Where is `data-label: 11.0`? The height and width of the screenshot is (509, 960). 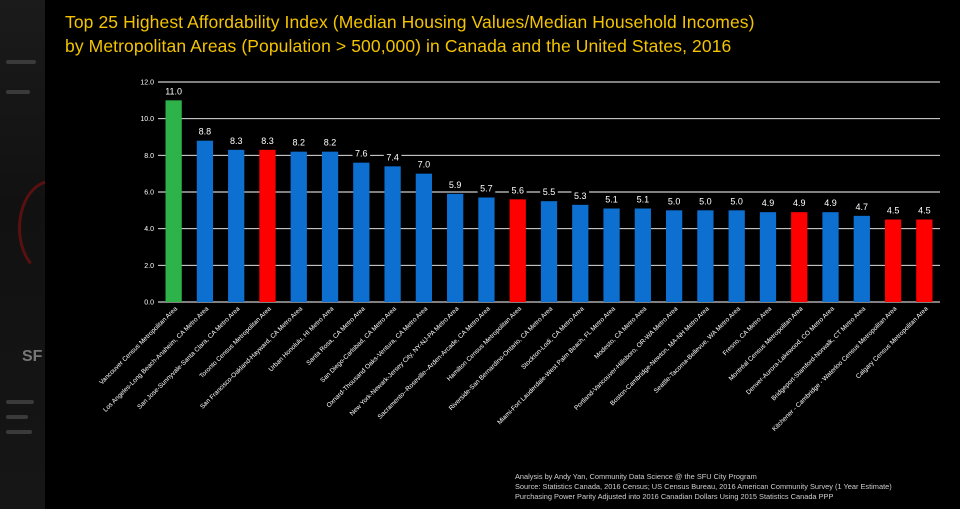 data-label: 11.0 is located at coordinates (173, 91).